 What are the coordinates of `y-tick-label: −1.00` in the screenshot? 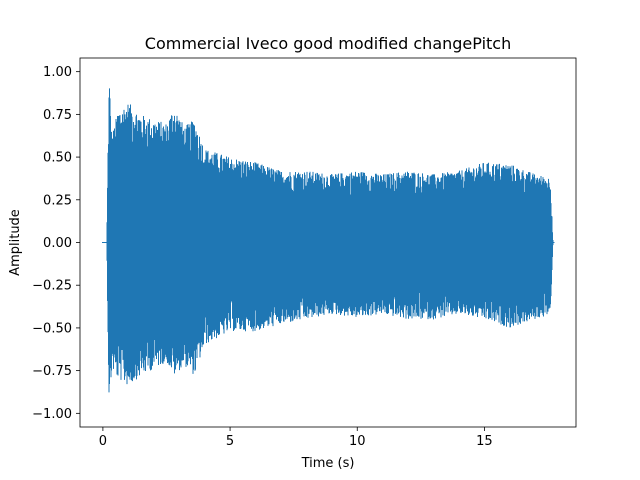 It's located at (52, 414).